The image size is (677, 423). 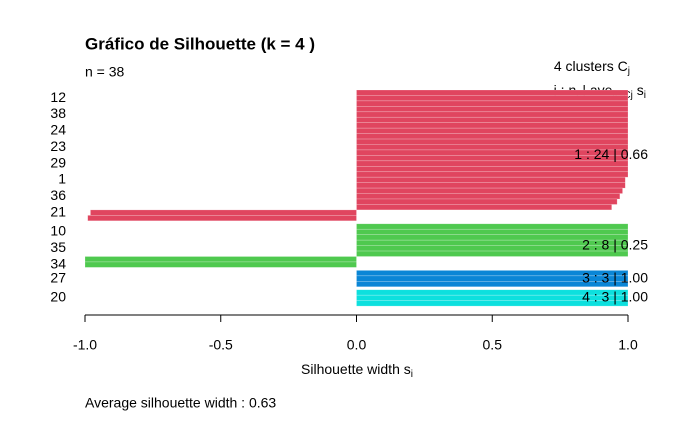 What do you see at coordinates (645, 95) in the screenshot?
I see `legend-header-sub: i` at bounding box center [645, 95].